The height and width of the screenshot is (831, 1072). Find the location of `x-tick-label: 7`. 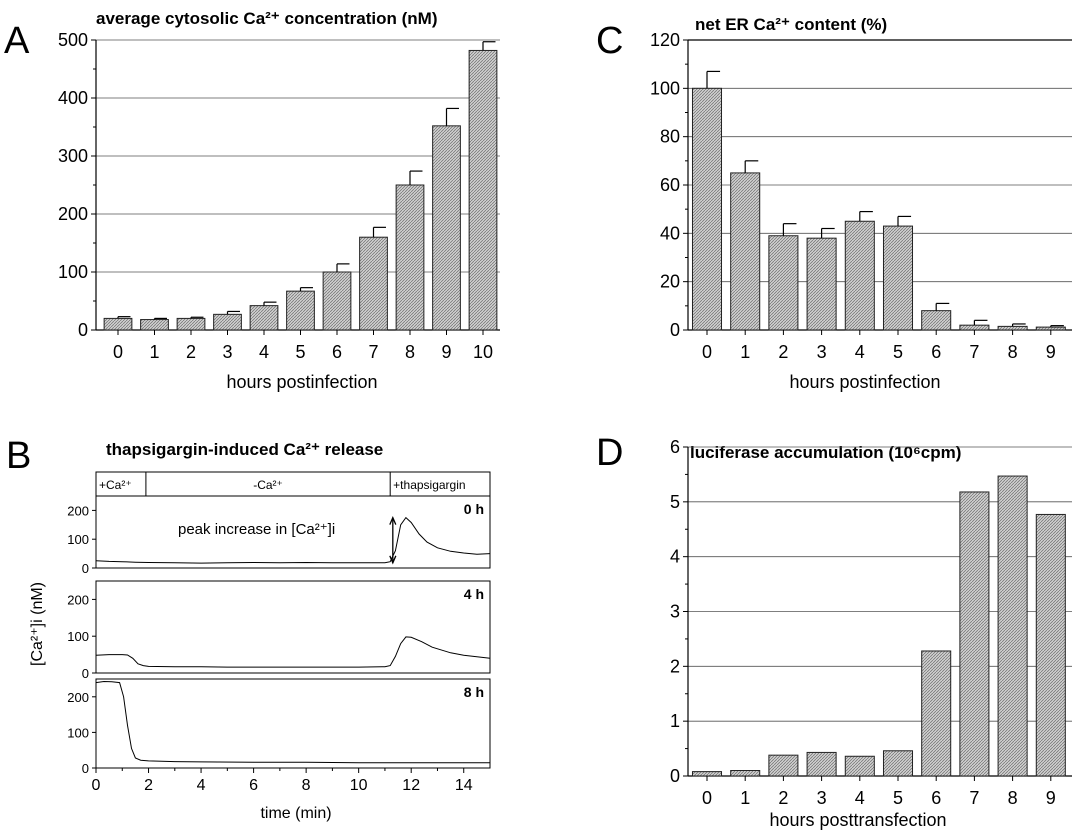

x-tick-label: 7 is located at coordinates (373, 352).